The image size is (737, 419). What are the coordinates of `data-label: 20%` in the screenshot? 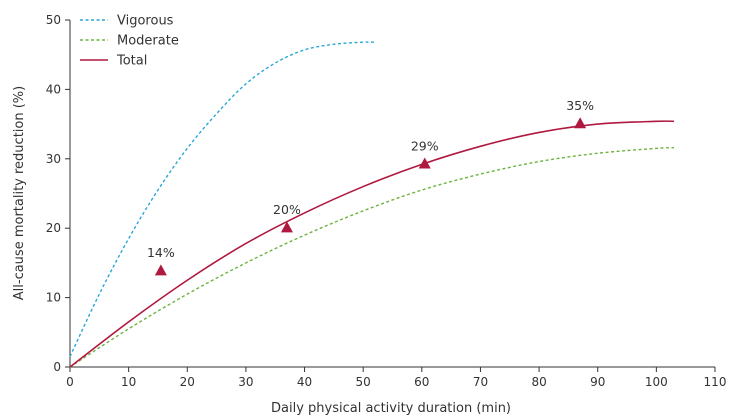 It's located at (287, 209).